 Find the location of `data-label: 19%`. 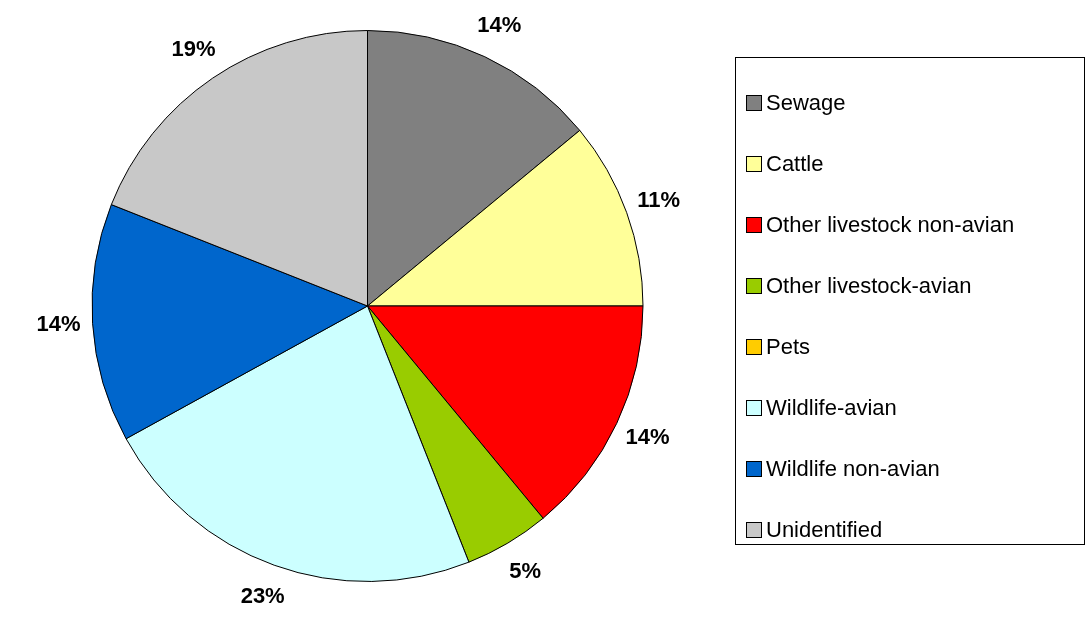

data-label: 19% is located at coordinates (193, 49).